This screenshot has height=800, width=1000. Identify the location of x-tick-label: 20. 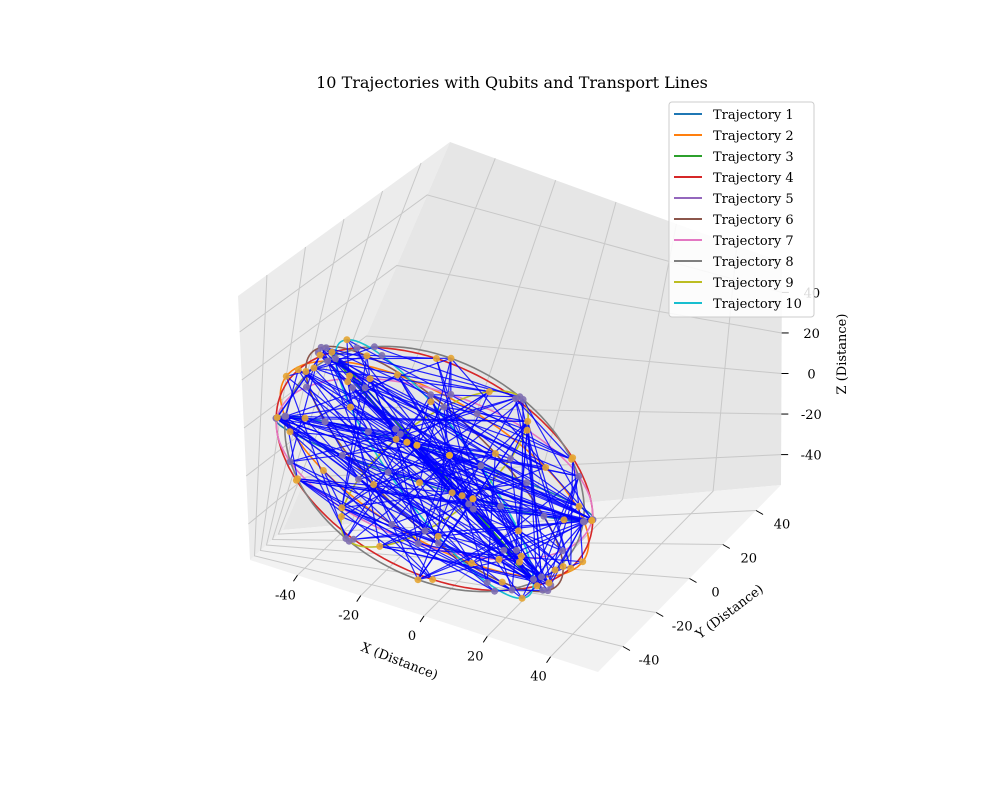
(475, 656).